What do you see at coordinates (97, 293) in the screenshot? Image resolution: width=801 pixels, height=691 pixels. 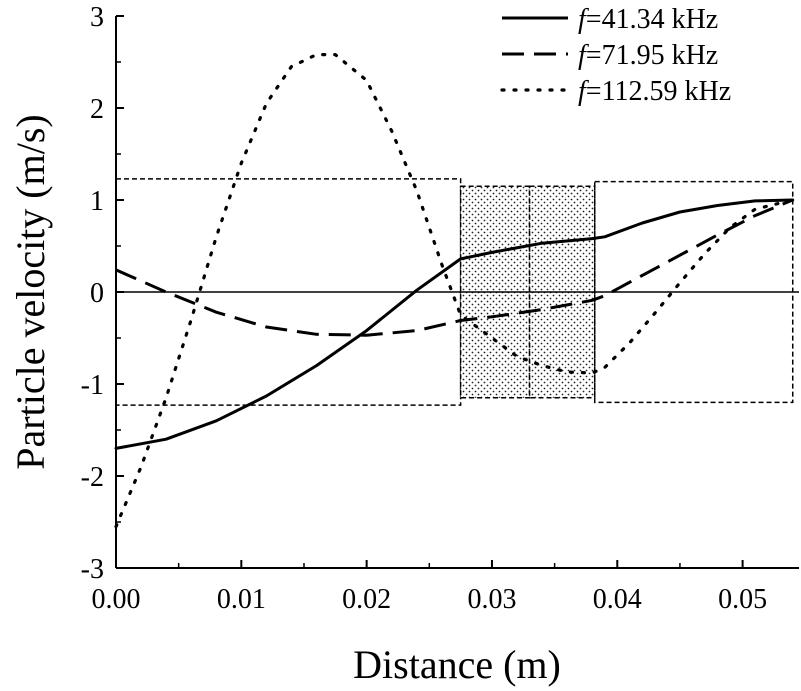 I see `y-tick-label: 0` at bounding box center [97, 293].